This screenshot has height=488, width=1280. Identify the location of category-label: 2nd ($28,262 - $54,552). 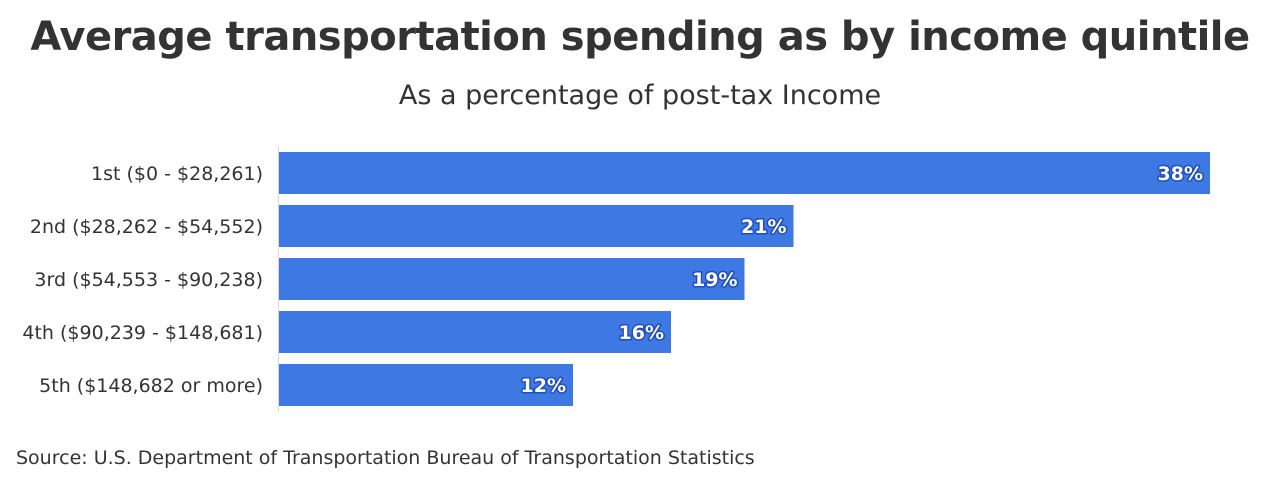
(146, 227).